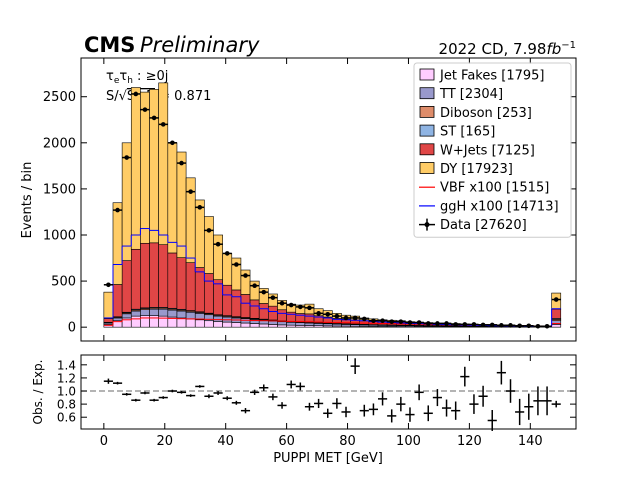 The image size is (640, 480). I want to click on lumi-exp: −1, so click(568, 45).